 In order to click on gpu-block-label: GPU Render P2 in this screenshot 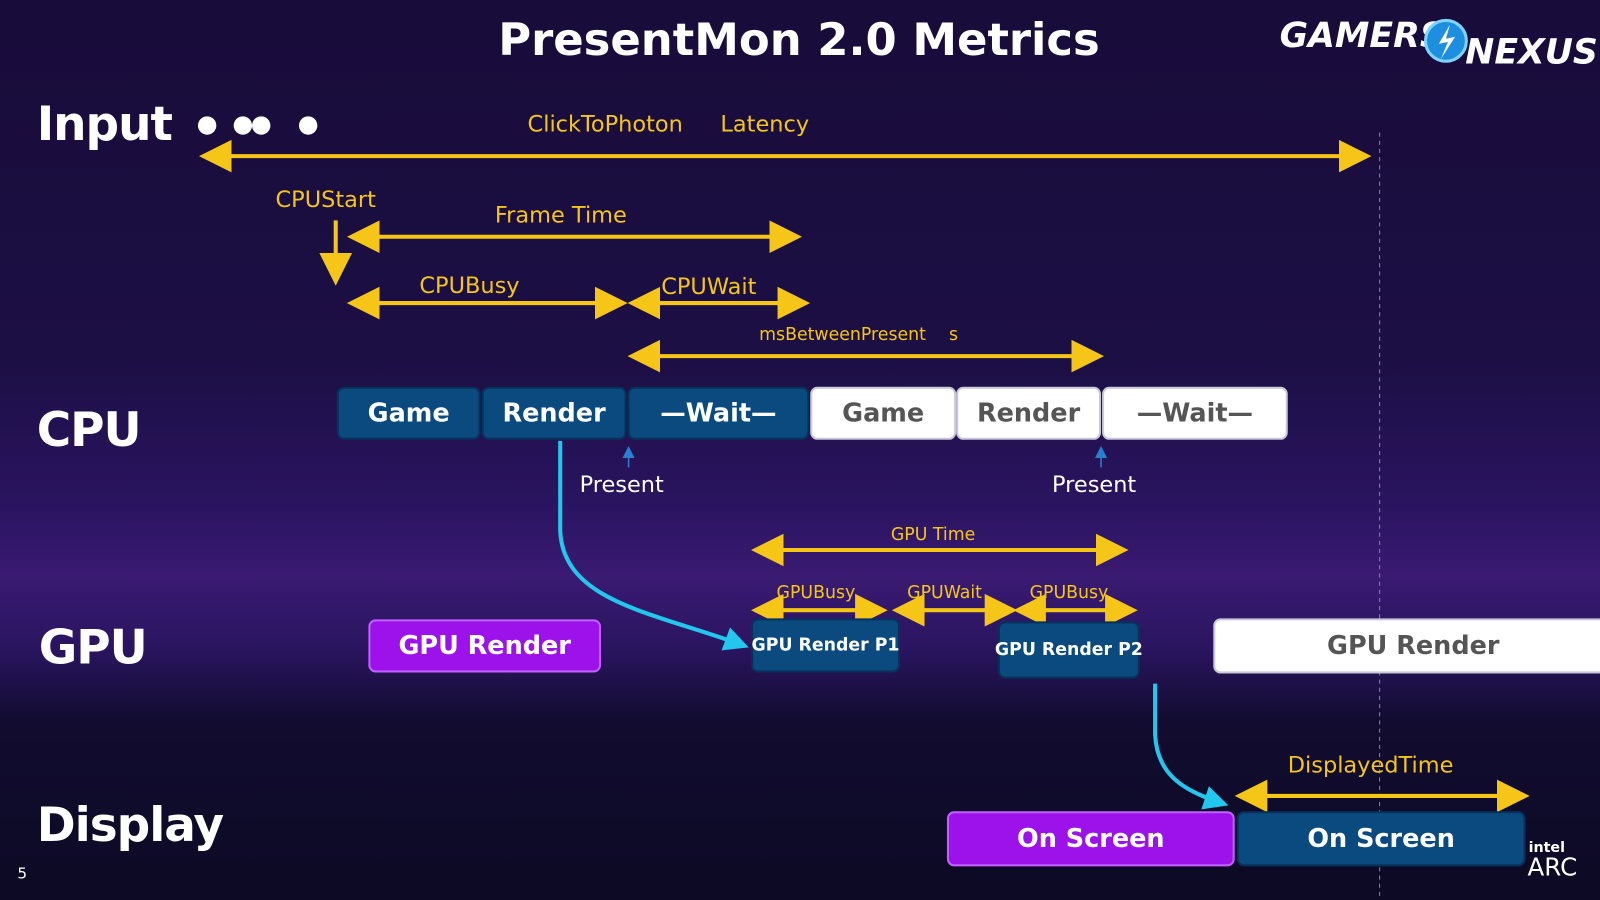, I will do `click(1069, 650)`.